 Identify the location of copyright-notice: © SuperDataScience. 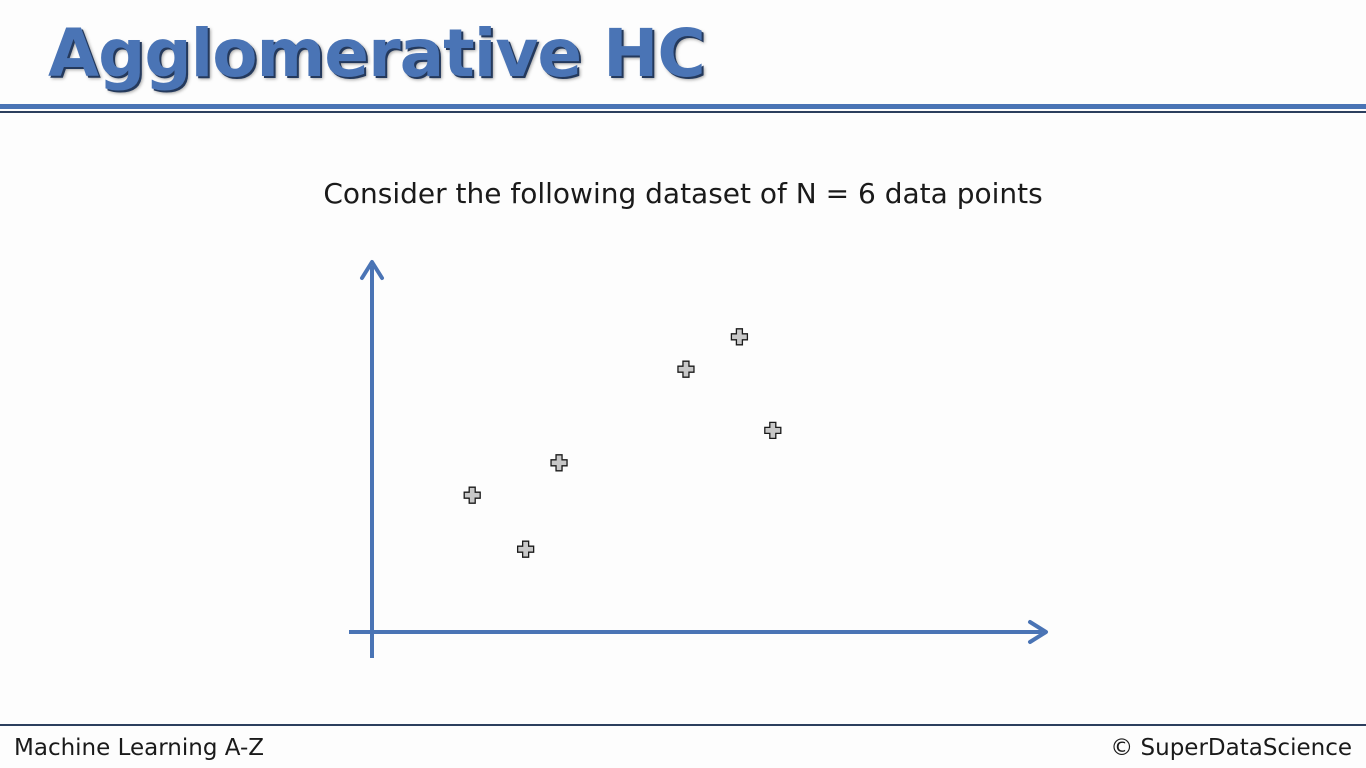
(1231, 748).